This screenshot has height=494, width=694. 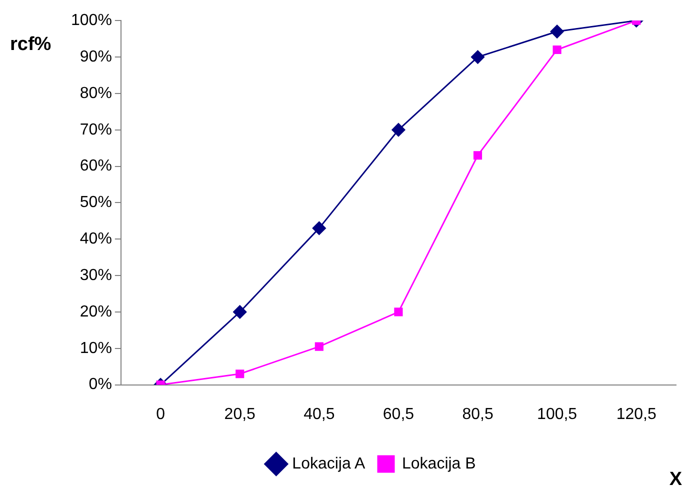 I want to click on y-tick-label: 100%, so click(x=91, y=21).